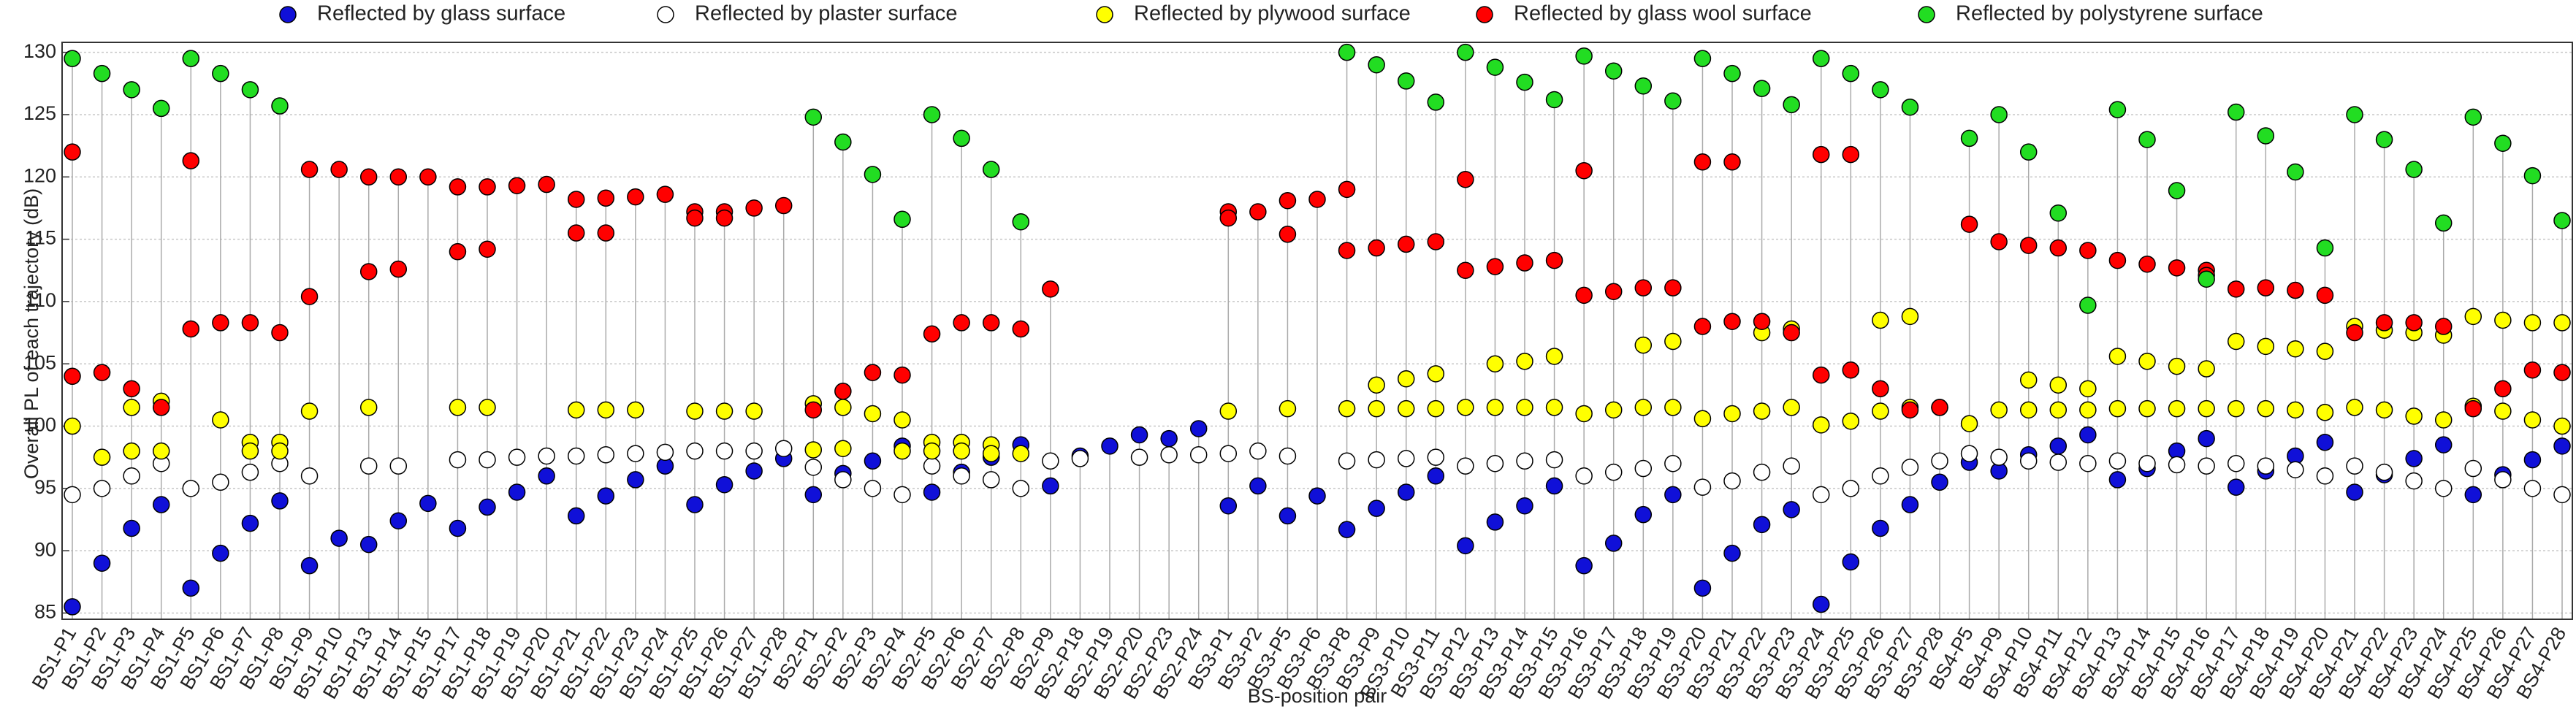 Image resolution: width=2576 pixels, height=712 pixels. Describe the element at coordinates (1273, 14) in the screenshot. I see `legend-label: Reflected by plywood surface` at that location.